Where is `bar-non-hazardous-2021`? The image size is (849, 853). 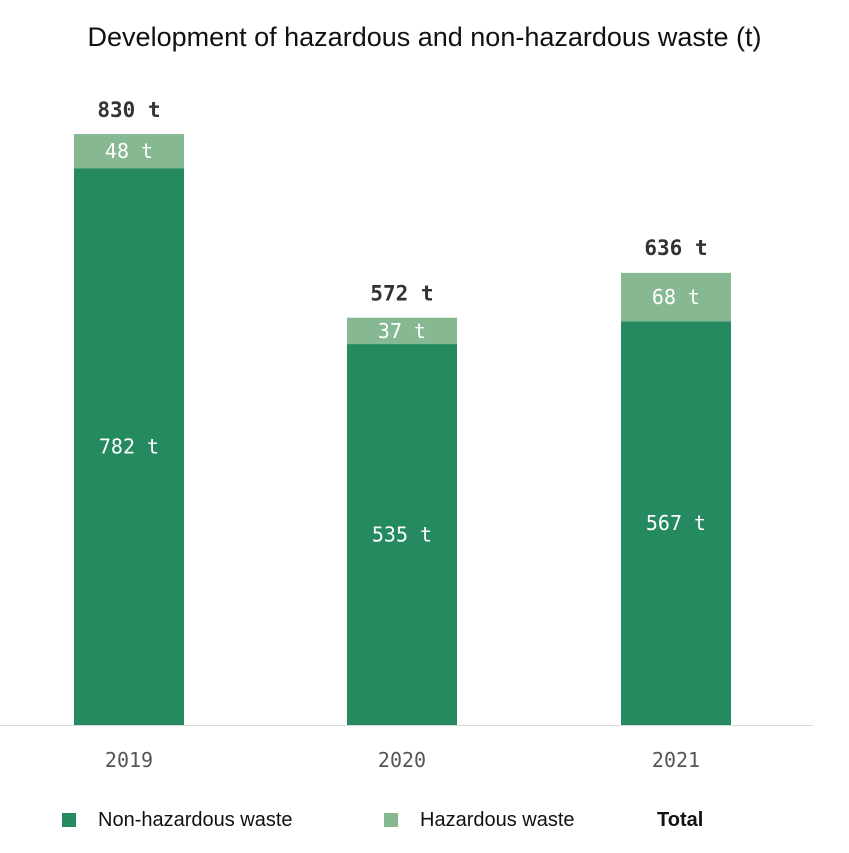 bar-non-hazardous-2021 is located at coordinates (676, 523).